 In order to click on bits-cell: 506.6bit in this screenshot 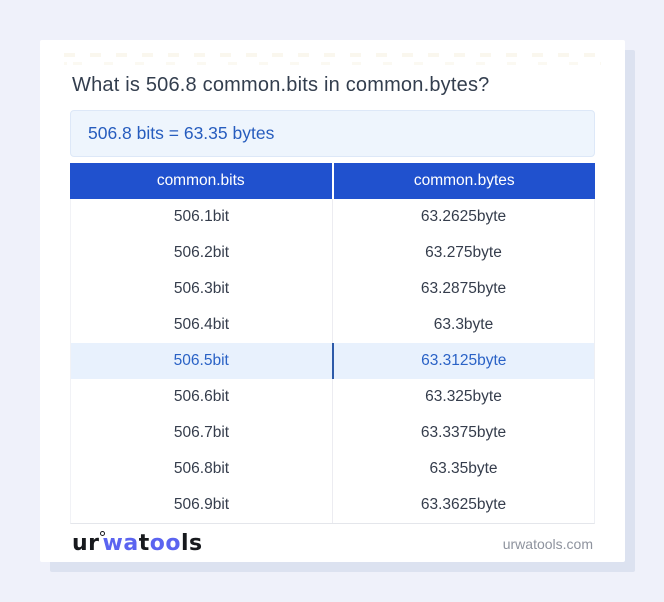, I will do `click(202, 397)`.